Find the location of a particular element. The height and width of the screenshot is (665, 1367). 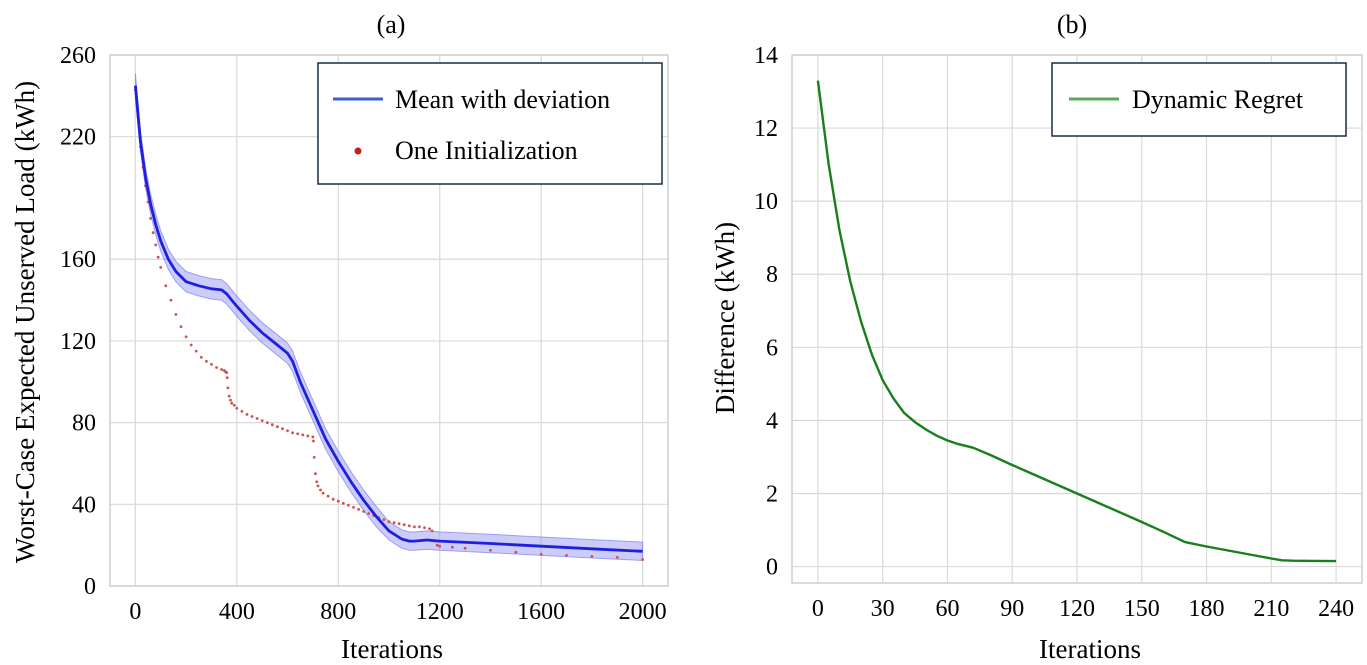

x-tick-label: 150 is located at coordinates (1142, 609).